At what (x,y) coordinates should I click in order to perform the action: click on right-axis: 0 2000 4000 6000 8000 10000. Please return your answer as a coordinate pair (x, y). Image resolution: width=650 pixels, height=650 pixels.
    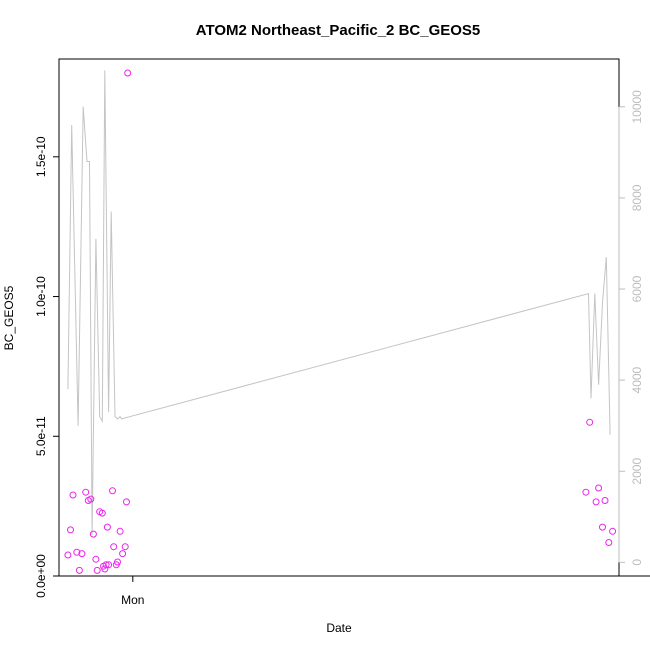
    Looking at the image, I should click on (631, 328).